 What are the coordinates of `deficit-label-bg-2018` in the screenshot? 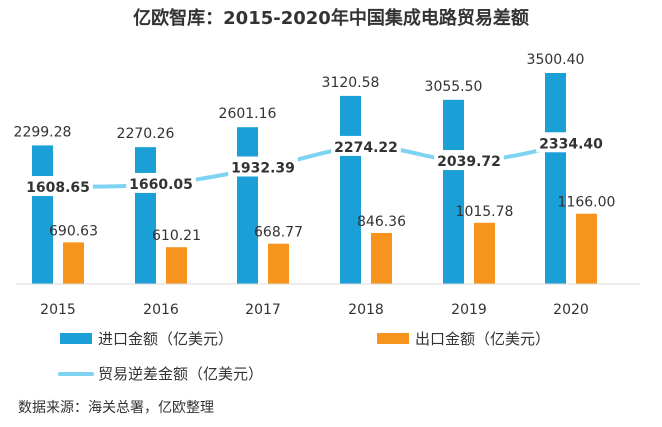 It's located at (366, 145).